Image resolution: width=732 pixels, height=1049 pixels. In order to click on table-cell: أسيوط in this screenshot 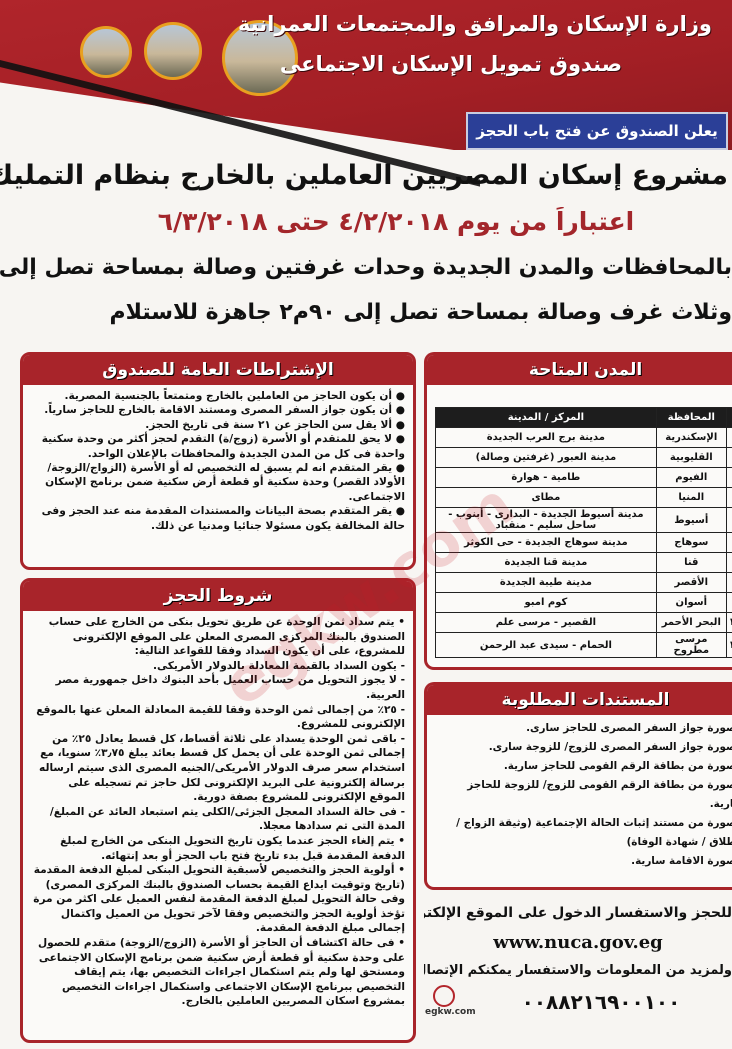, I will do `click(691, 520)`.